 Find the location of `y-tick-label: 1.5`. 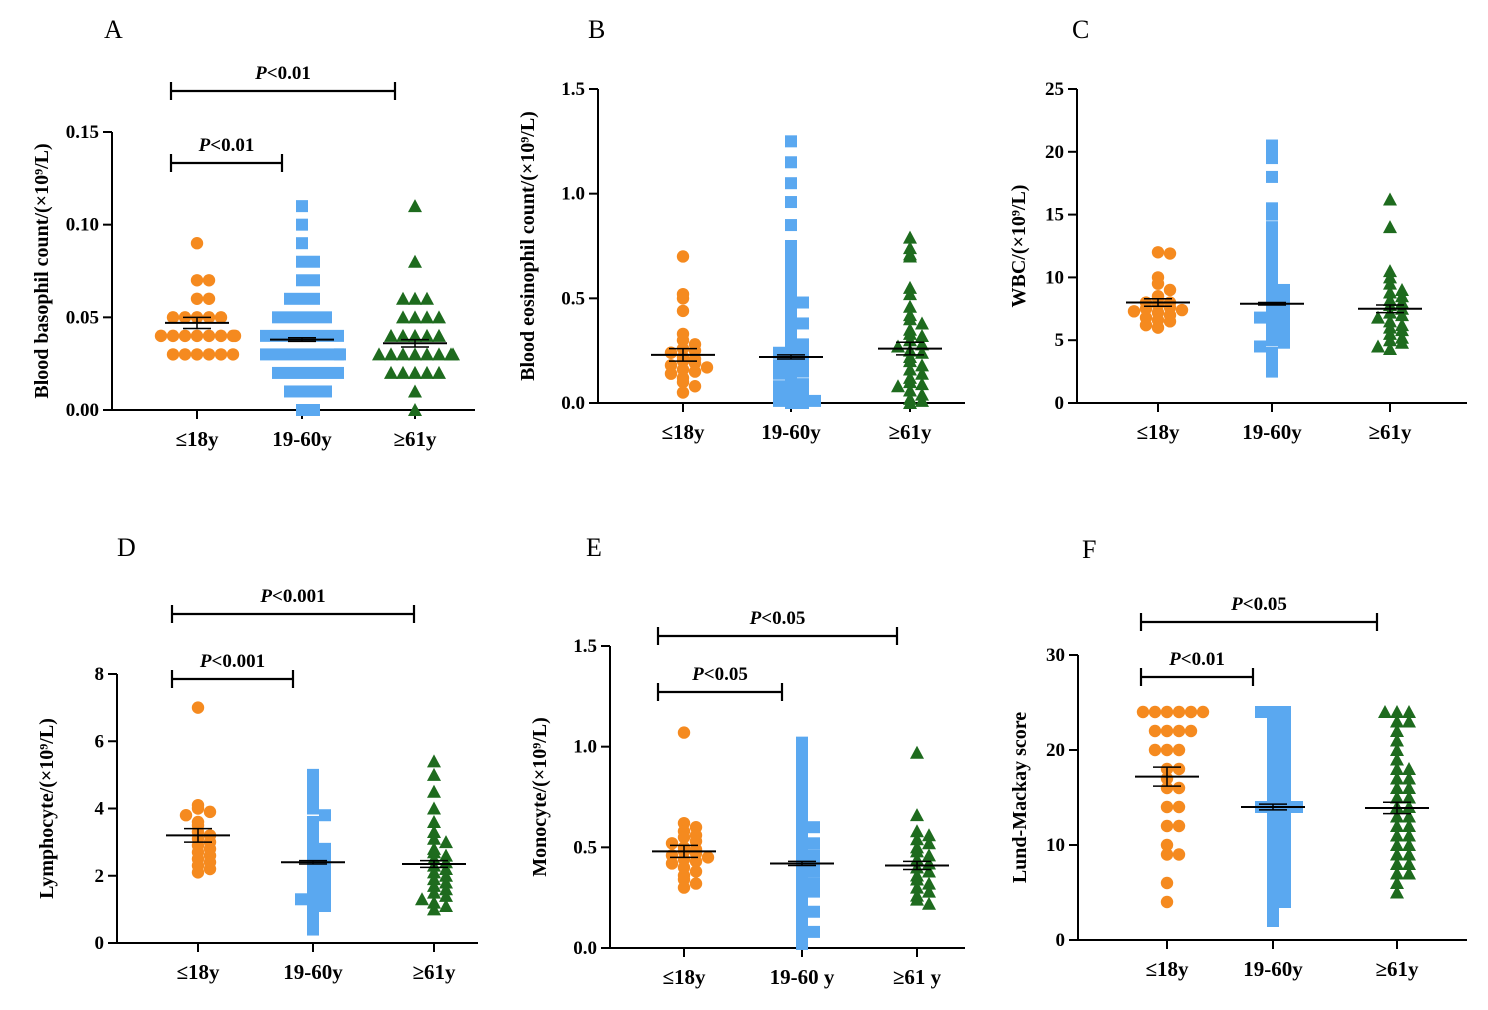

y-tick-label: 1.5 is located at coordinates (573, 89).